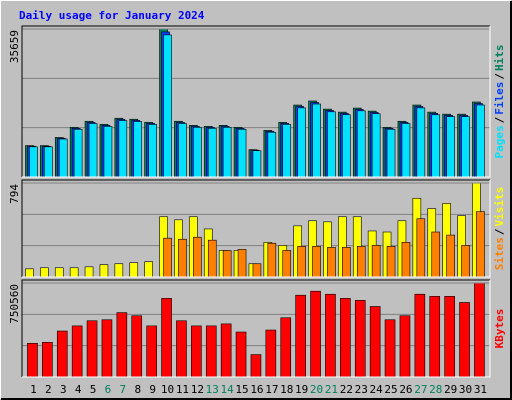  Describe the element at coordinates (361, 389) in the screenshot. I see `x-tick-label: 23` at that location.